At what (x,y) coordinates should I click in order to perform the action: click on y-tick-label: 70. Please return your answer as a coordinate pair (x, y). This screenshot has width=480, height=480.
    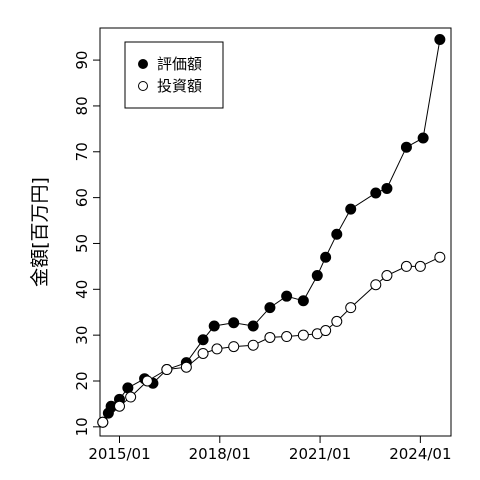
    Looking at the image, I should click on (82, 151).